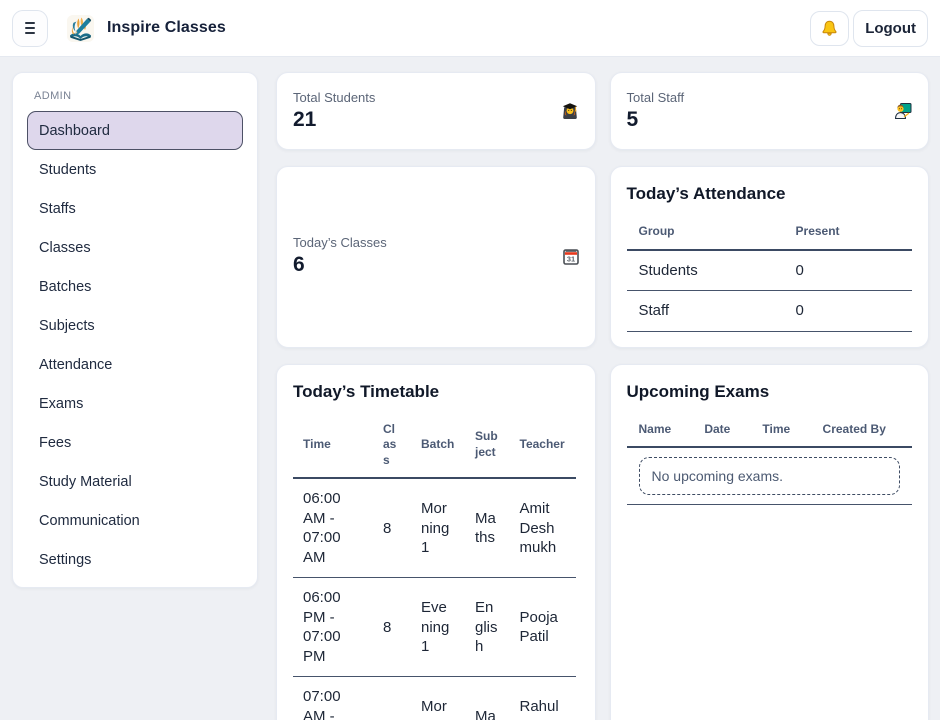  What do you see at coordinates (299, 265) in the screenshot?
I see `todays-classes-value: 6` at bounding box center [299, 265].